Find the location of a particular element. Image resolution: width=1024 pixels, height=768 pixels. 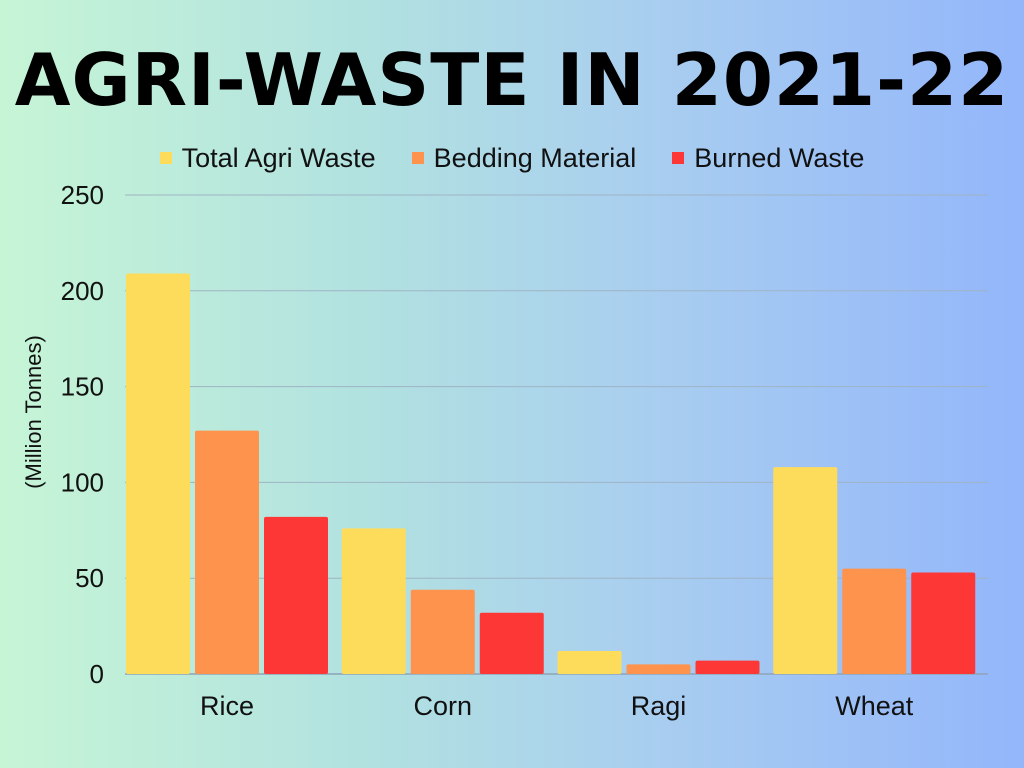

x-tick-label-rice: Rice is located at coordinates (227, 706).